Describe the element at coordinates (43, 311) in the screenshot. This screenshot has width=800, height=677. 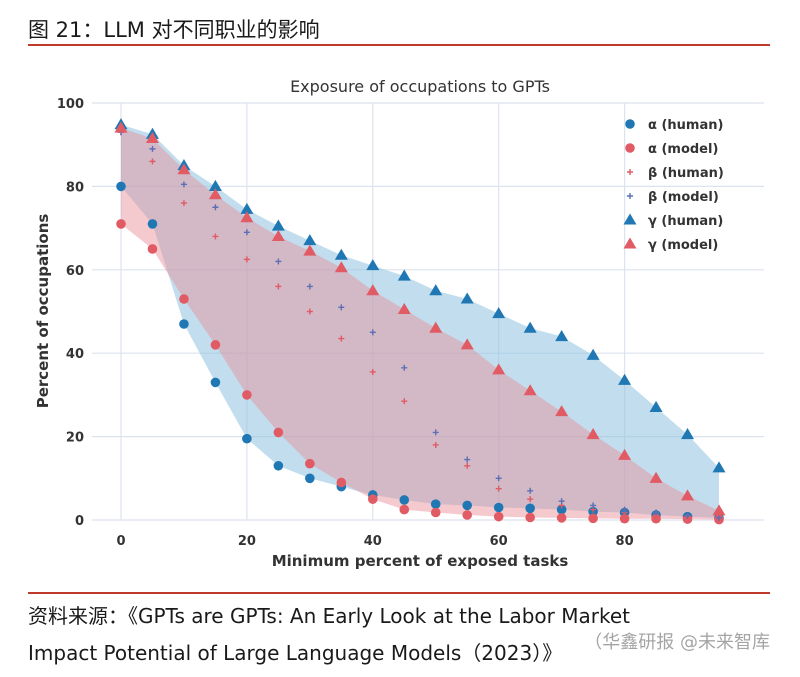
I see `y-axis-label: Percent of occupations` at that location.